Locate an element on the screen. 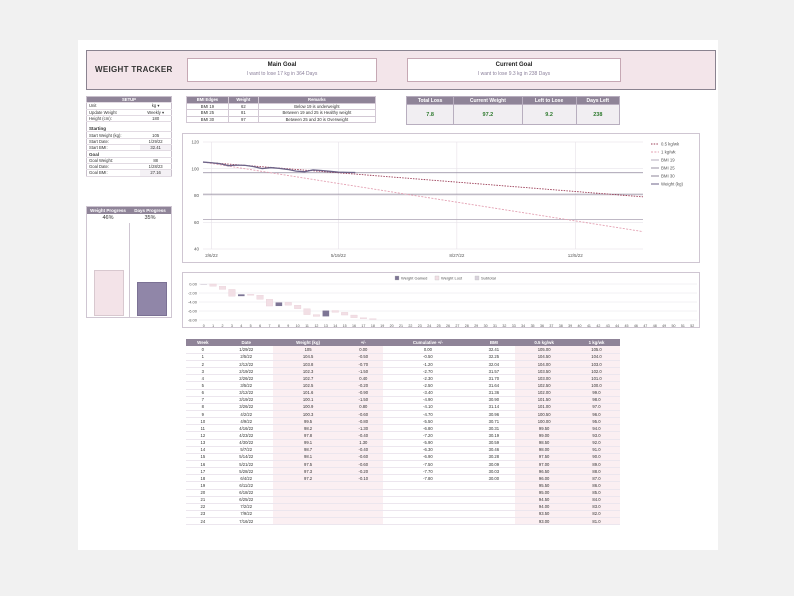  table-cell: -0.90 is located at coordinates (363, 393).